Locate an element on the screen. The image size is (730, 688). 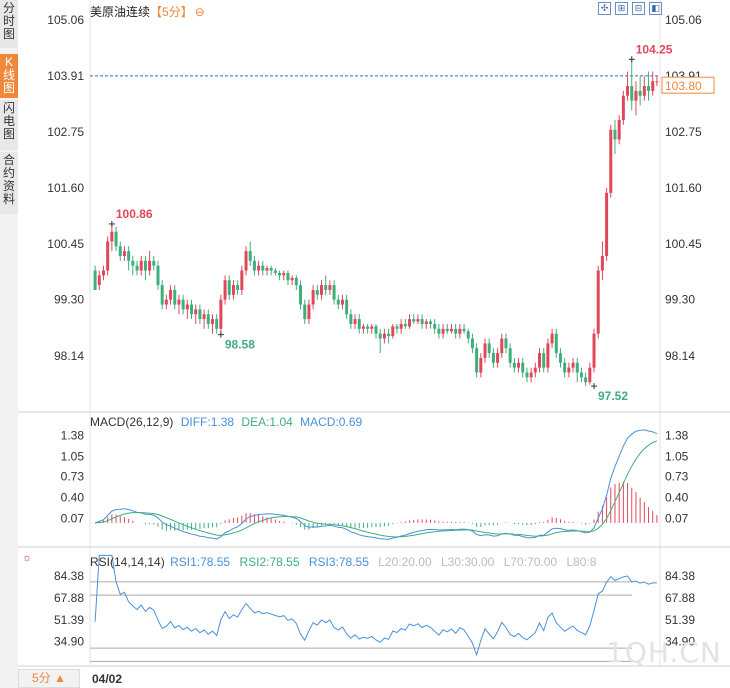
tab-time-sharing: 分时图 is located at coordinates (9, 24).